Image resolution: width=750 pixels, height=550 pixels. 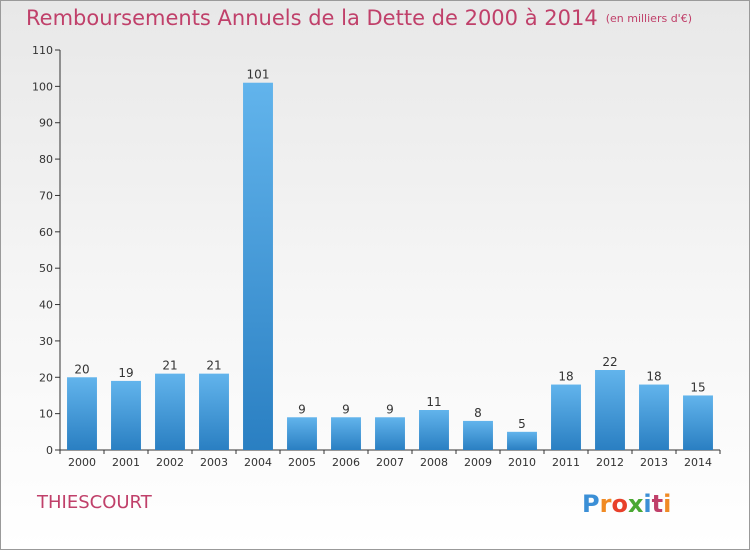 What do you see at coordinates (258, 75) in the screenshot?
I see `bar-value-label: 101` at bounding box center [258, 75].